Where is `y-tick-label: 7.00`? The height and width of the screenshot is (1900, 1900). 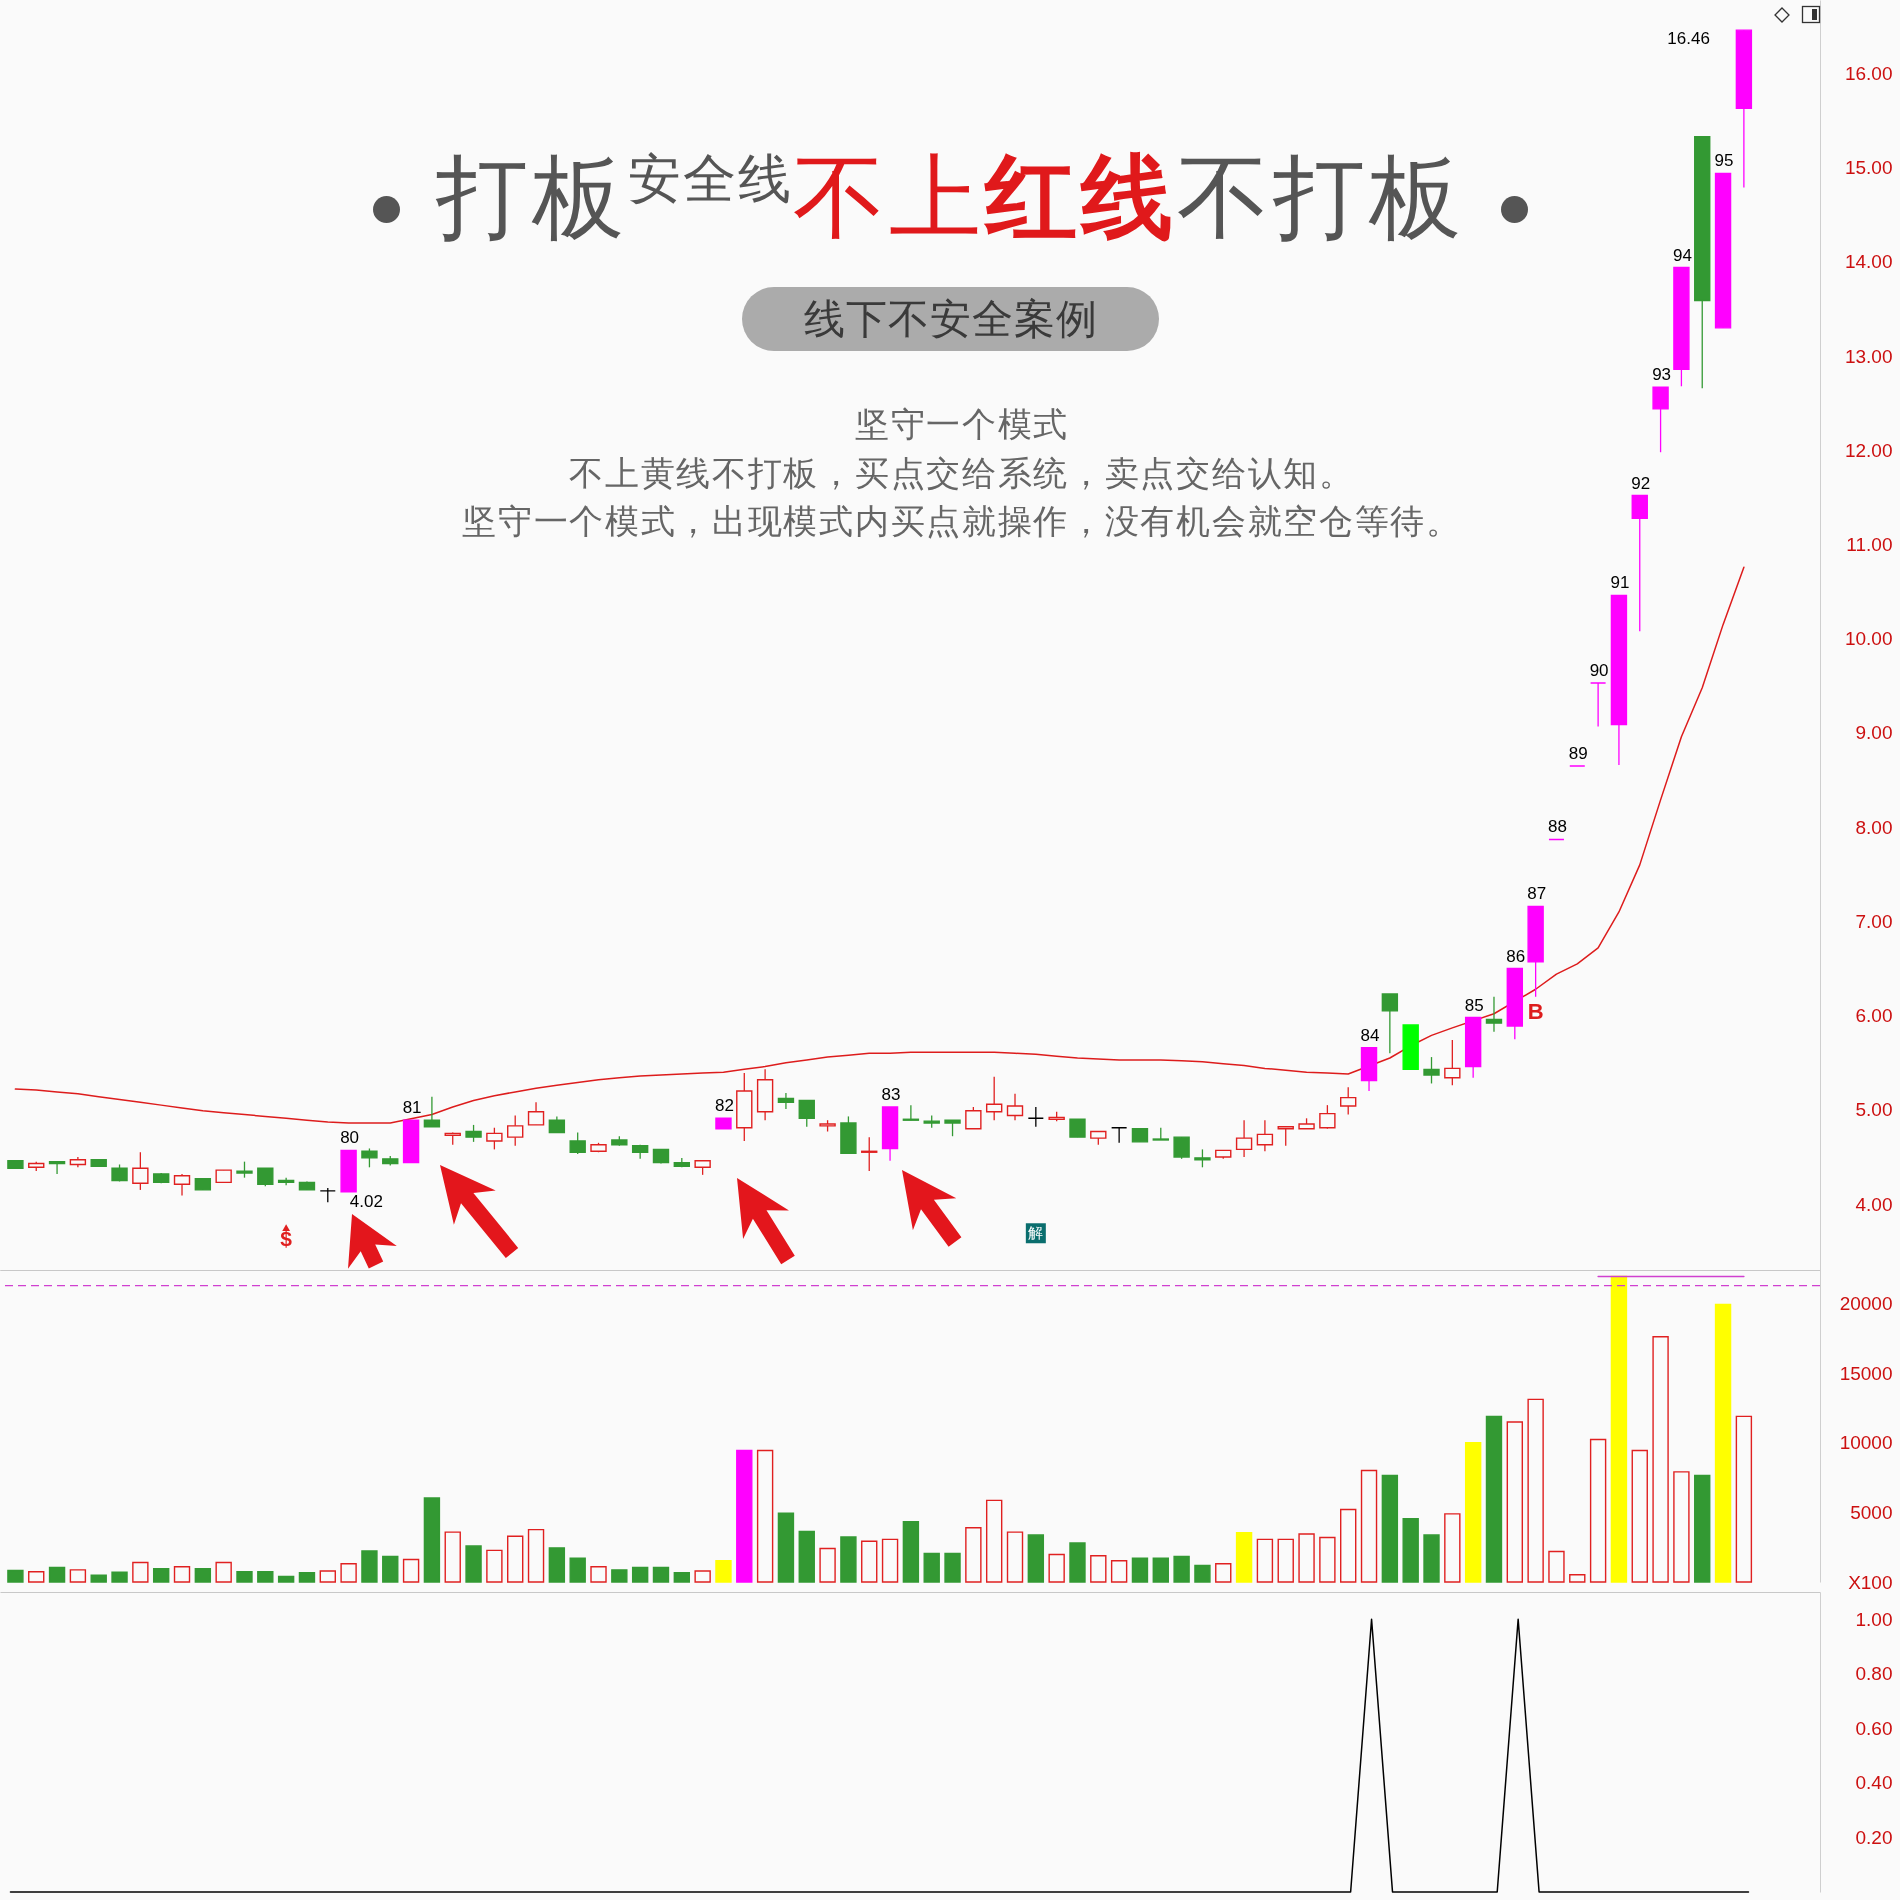
y-tick-label: 7.00 is located at coordinates (1874, 921).